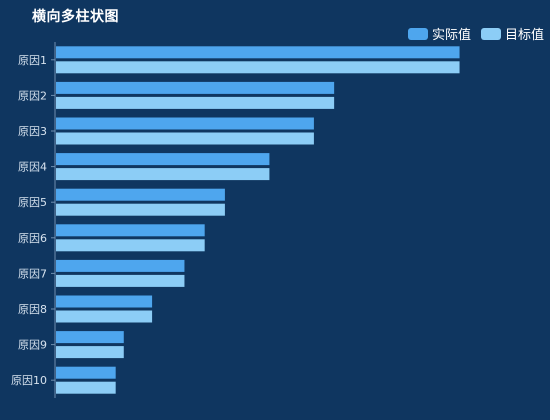  What do you see at coordinates (451, 35) in the screenshot?
I see `legend-label-actual: 实际值` at bounding box center [451, 35].